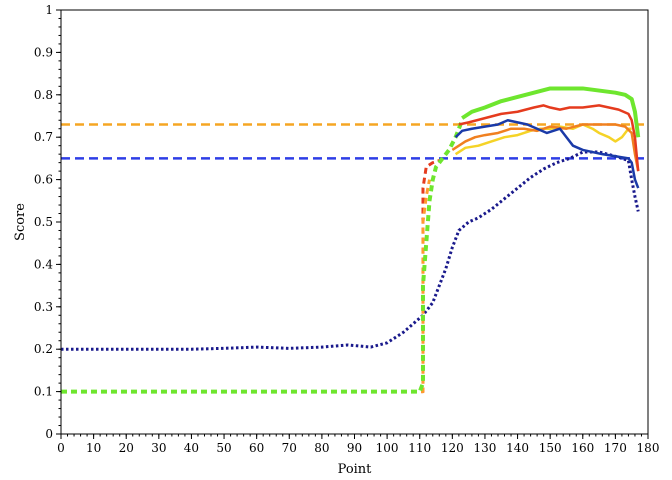  Describe the element at coordinates (484, 448) in the screenshot. I see `x-tick-label: 130` at that location.